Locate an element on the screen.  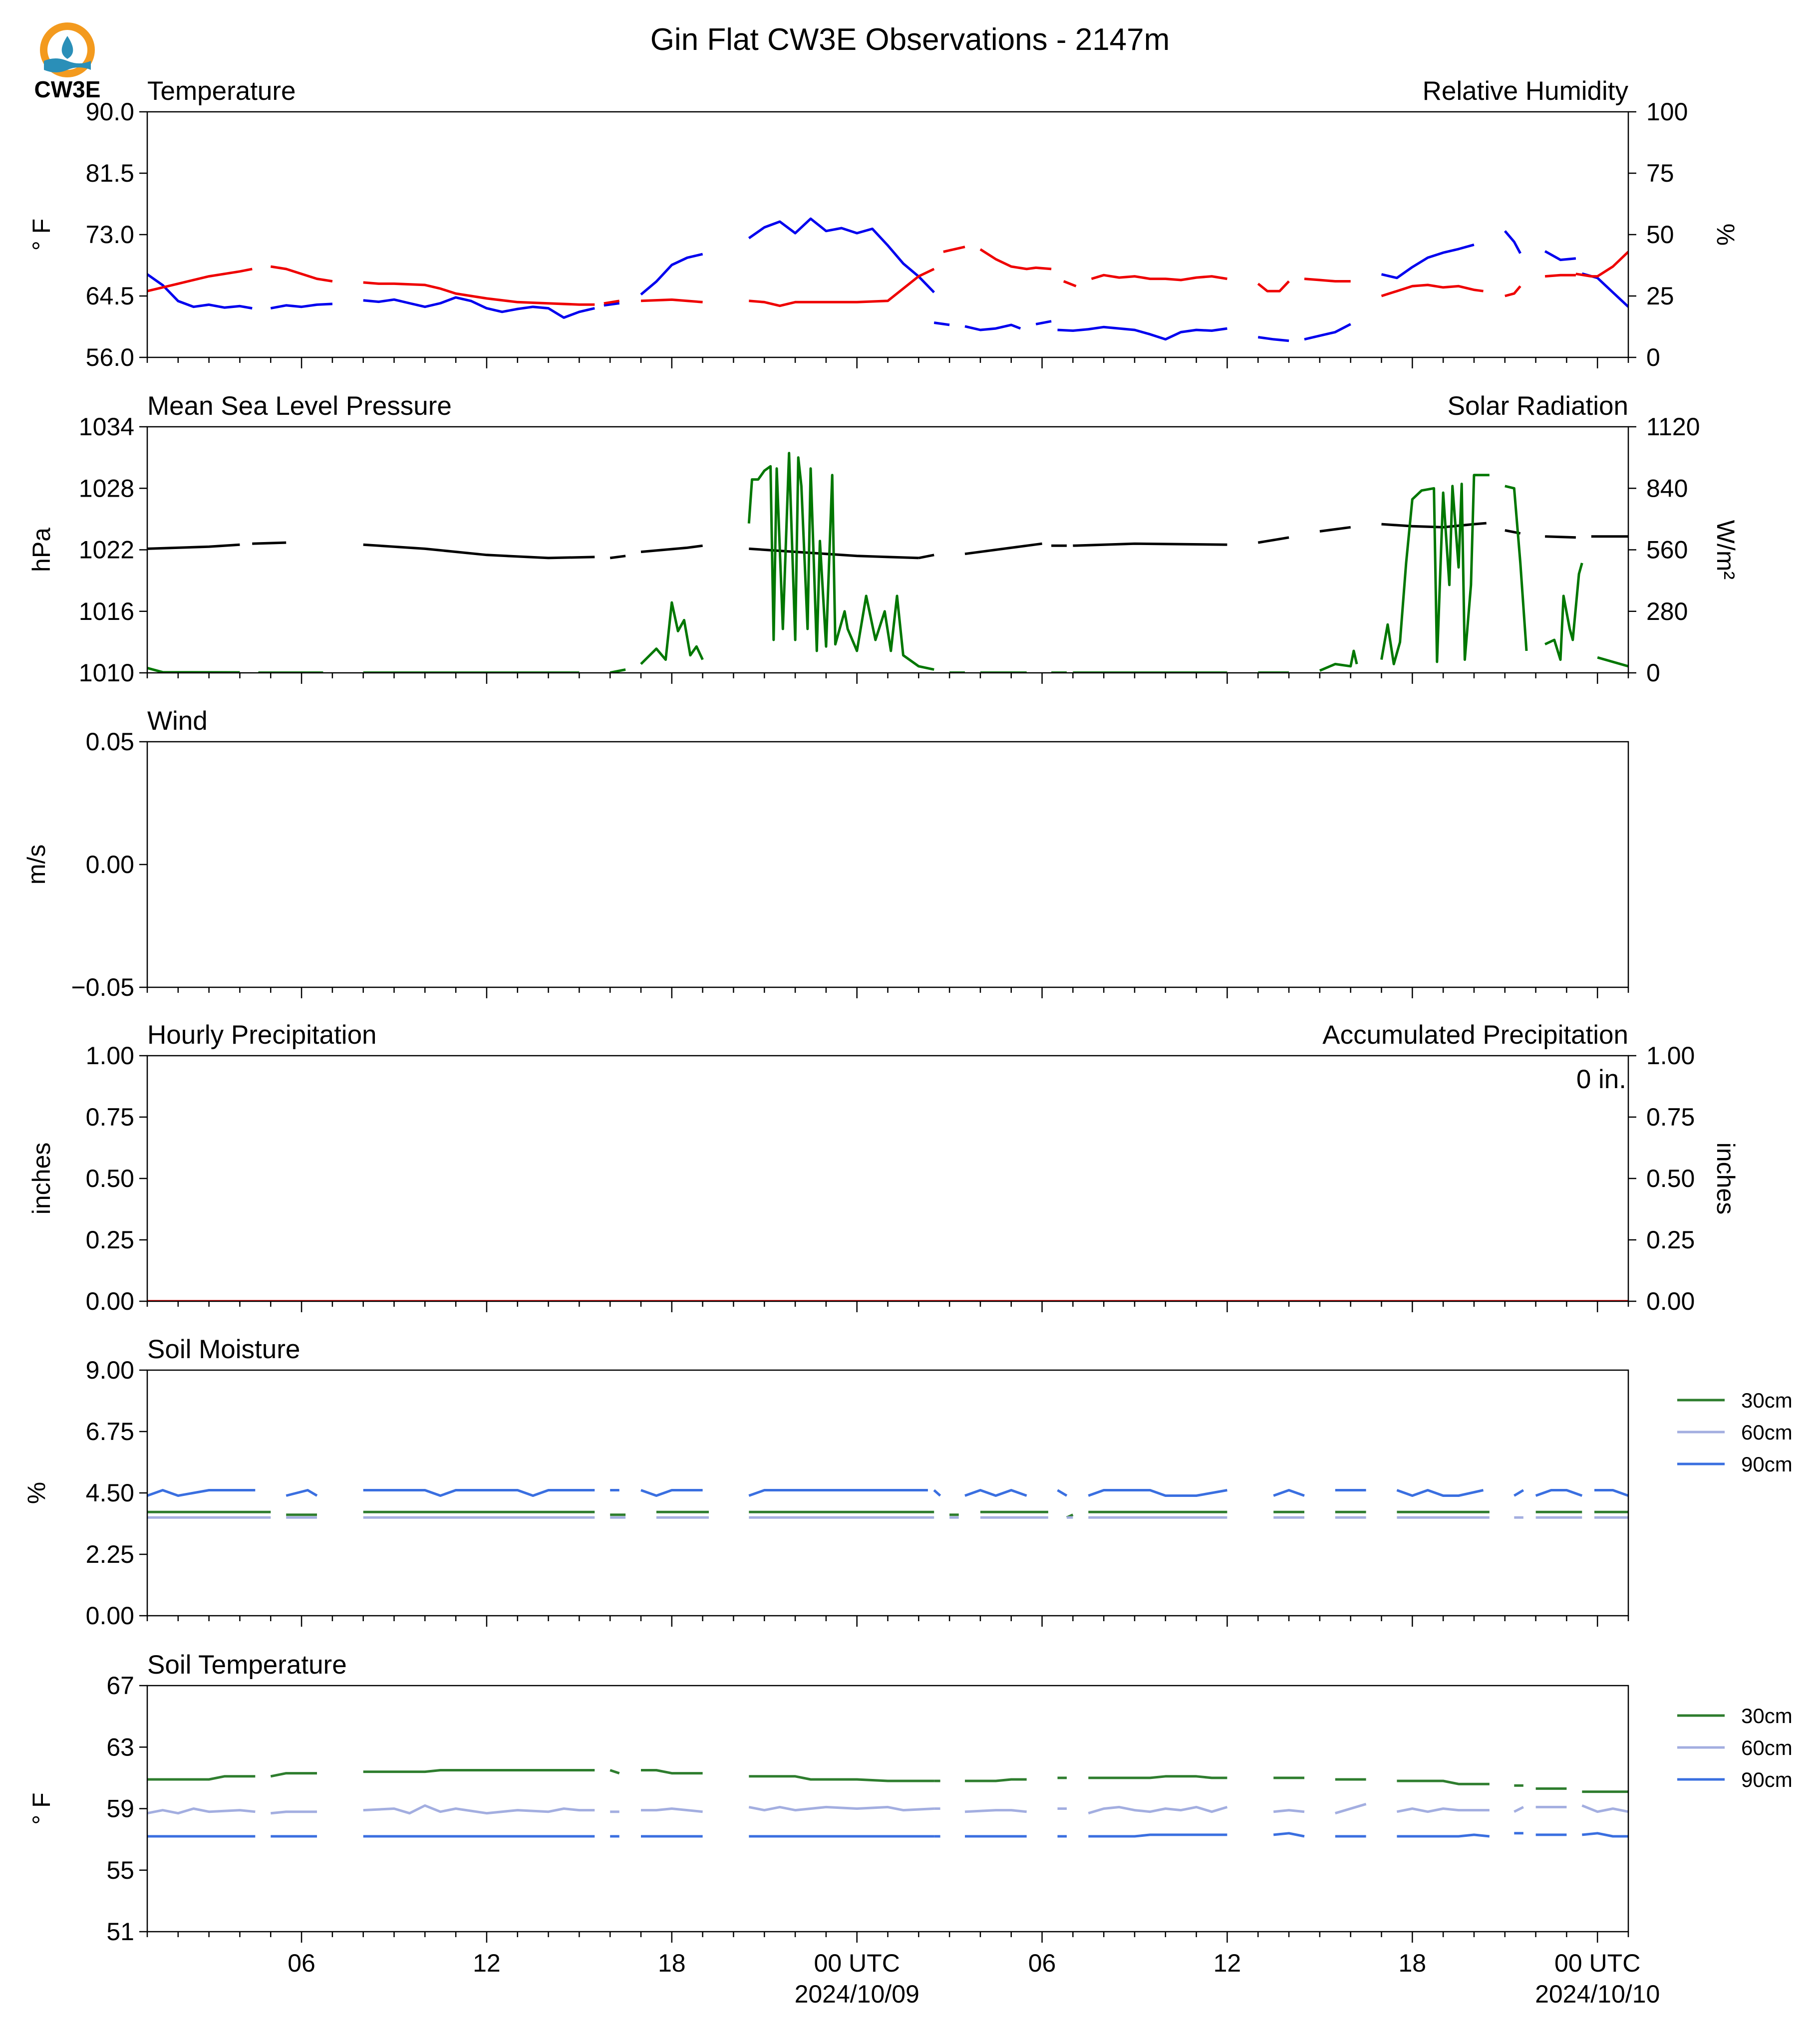
y-right-tick-label: 75 is located at coordinates (1660, 173).